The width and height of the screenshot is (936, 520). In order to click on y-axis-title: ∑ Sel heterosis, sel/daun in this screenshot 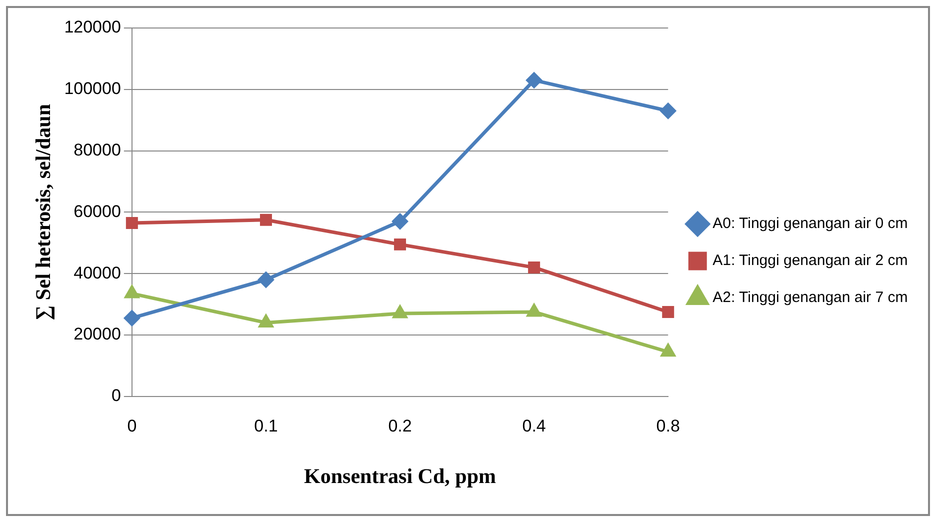, I will do `click(43, 212)`.